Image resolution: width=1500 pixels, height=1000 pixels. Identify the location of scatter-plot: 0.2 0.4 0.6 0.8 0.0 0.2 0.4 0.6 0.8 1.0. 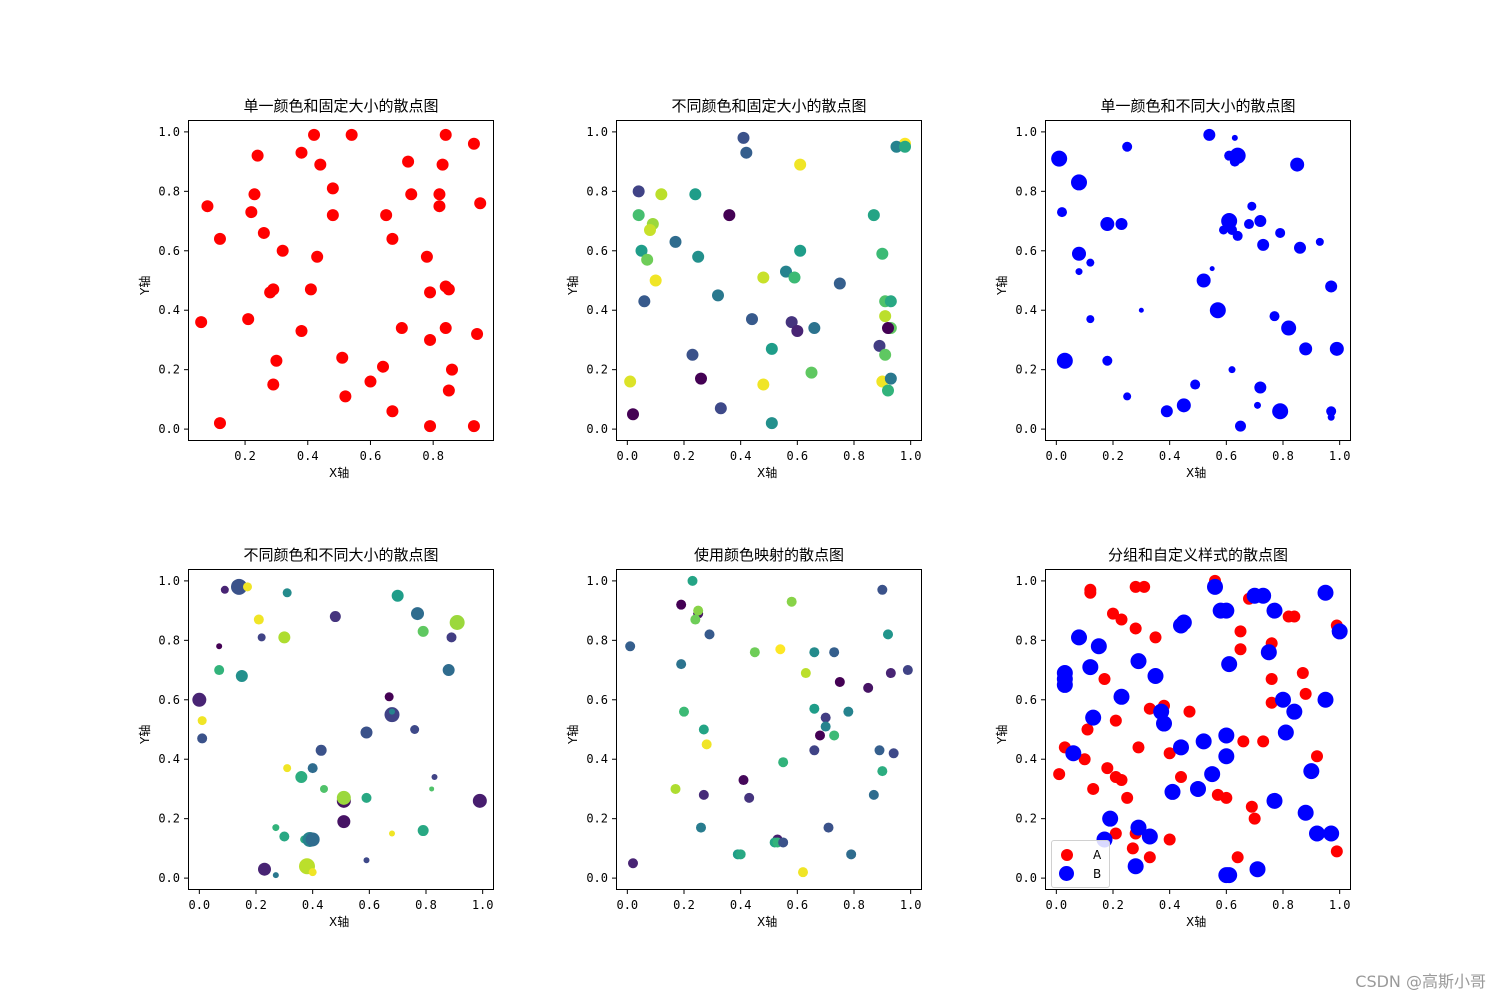
(322, 294).